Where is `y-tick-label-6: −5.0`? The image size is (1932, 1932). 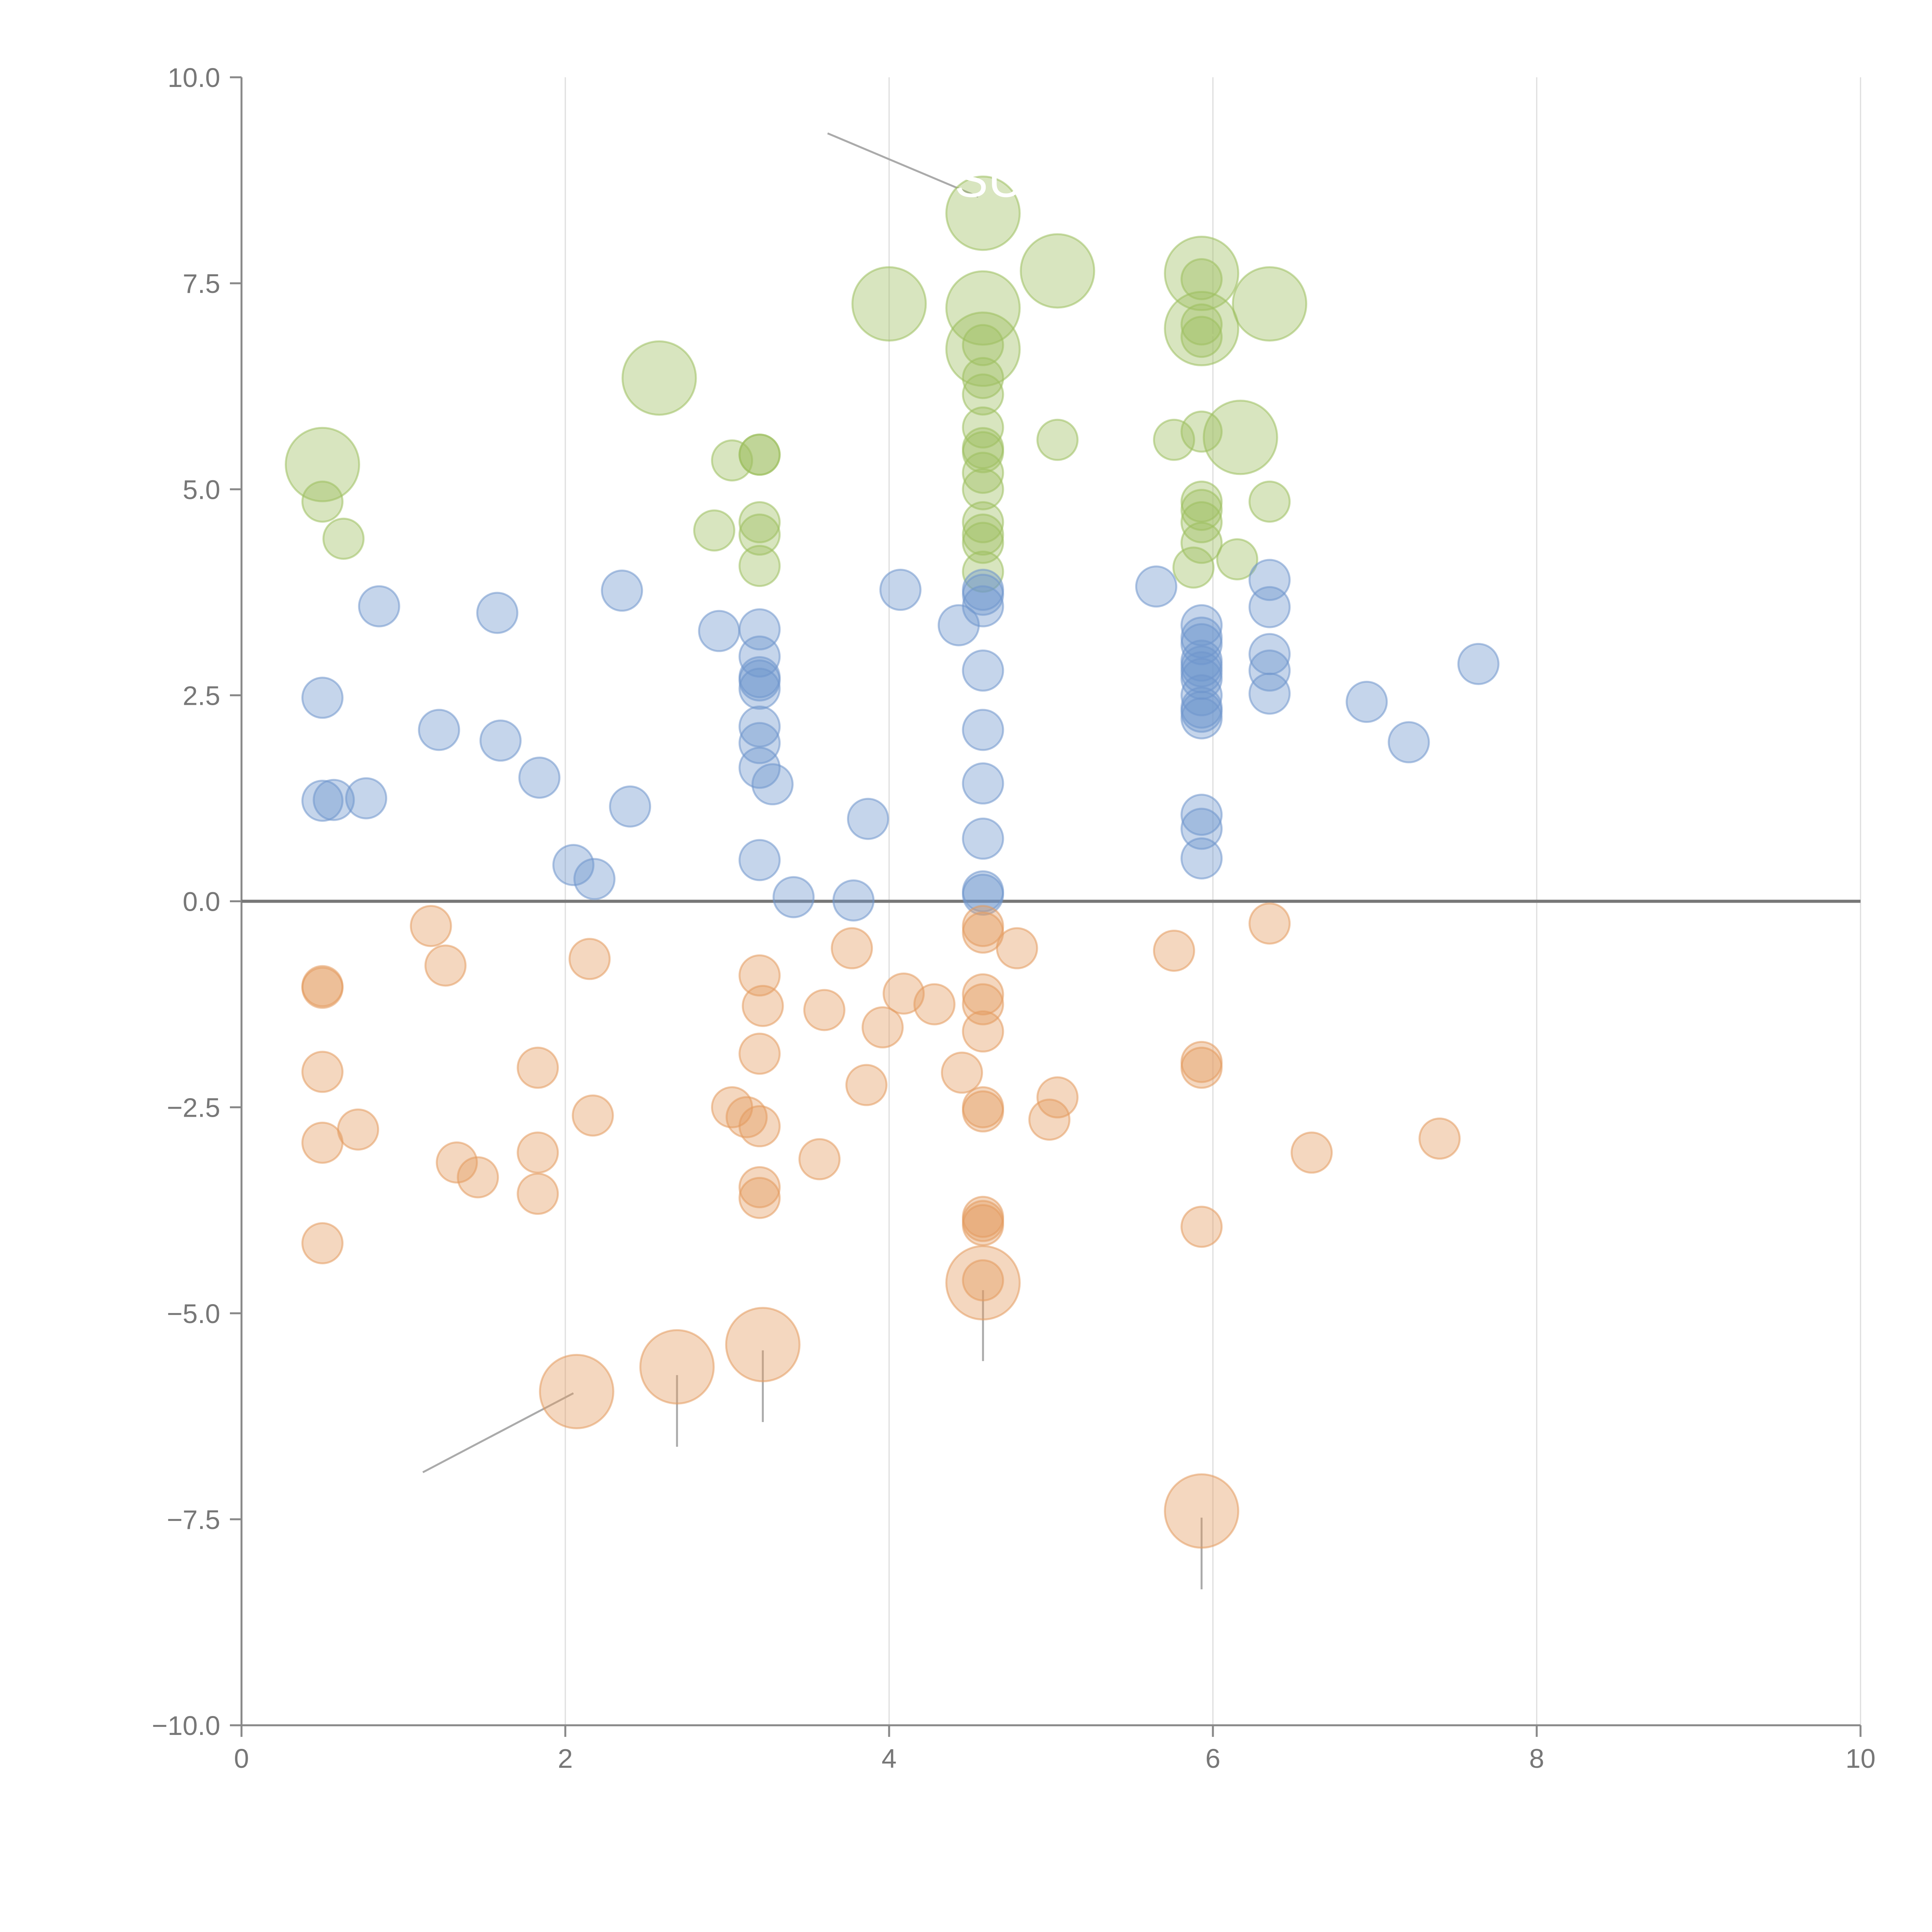
y-tick-label-6: −5.0 is located at coordinates (193, 1314).